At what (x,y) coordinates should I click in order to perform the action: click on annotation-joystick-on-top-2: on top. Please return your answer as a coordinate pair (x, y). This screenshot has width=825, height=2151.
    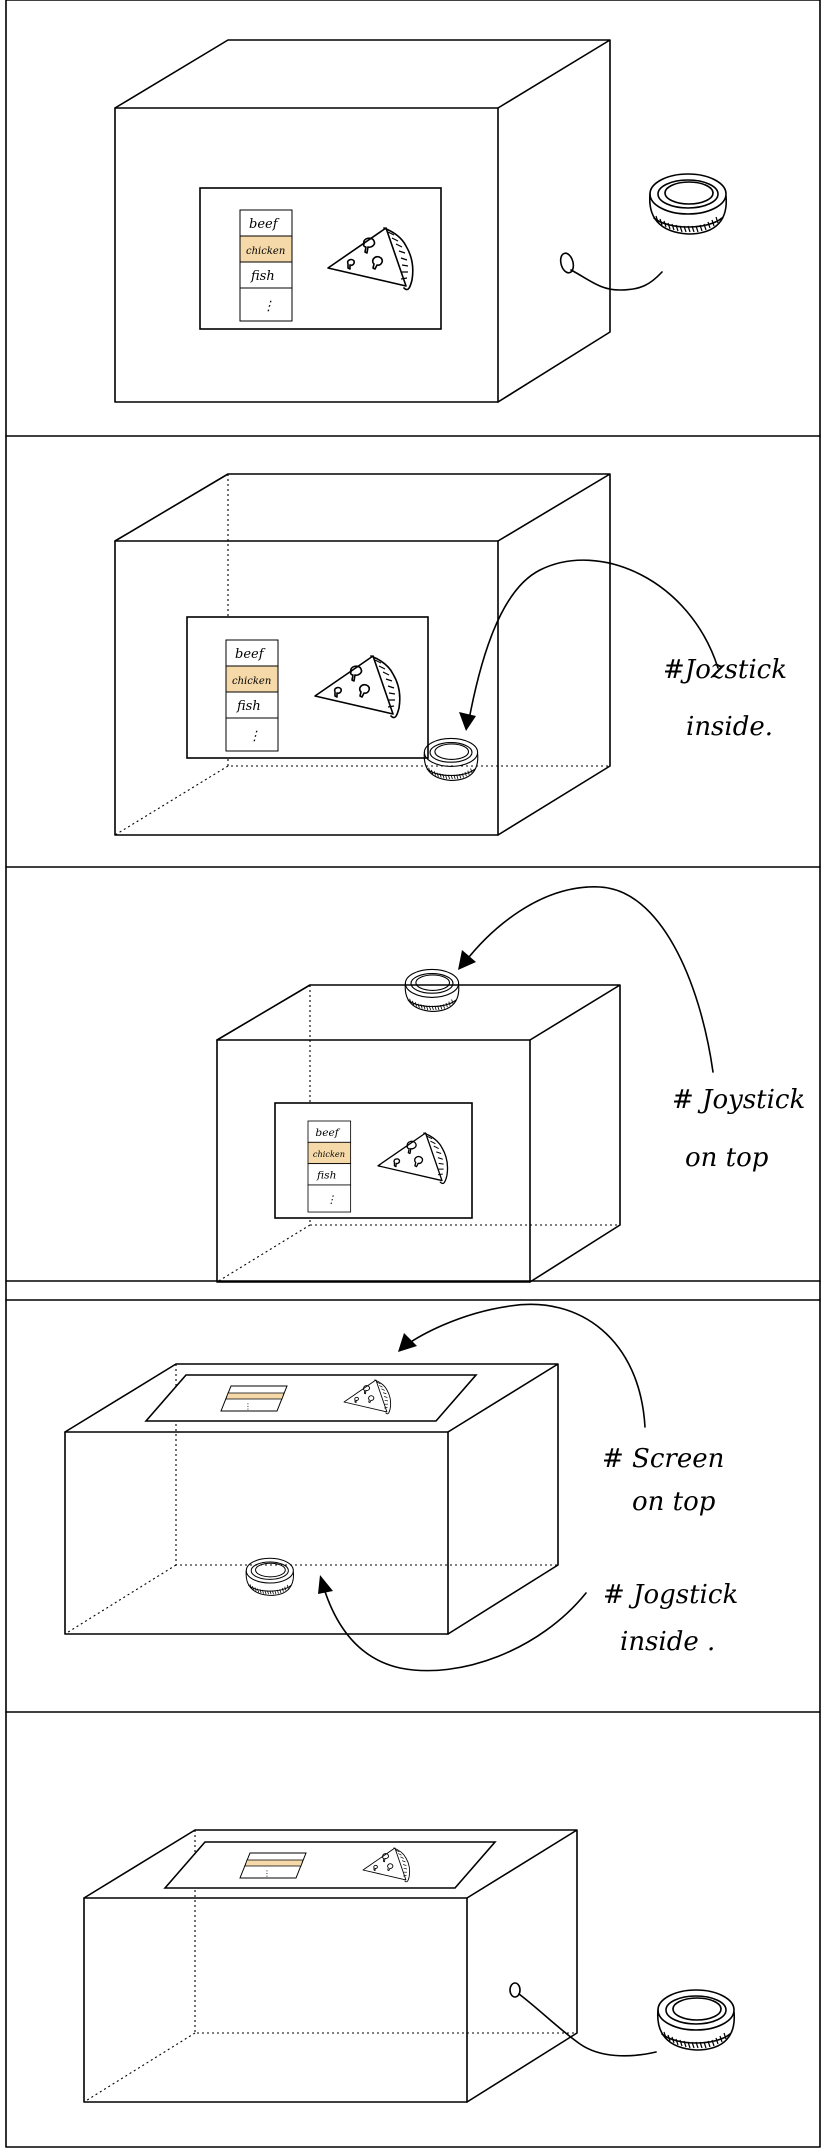
    Looking at the image, I should click on (727, 1158).